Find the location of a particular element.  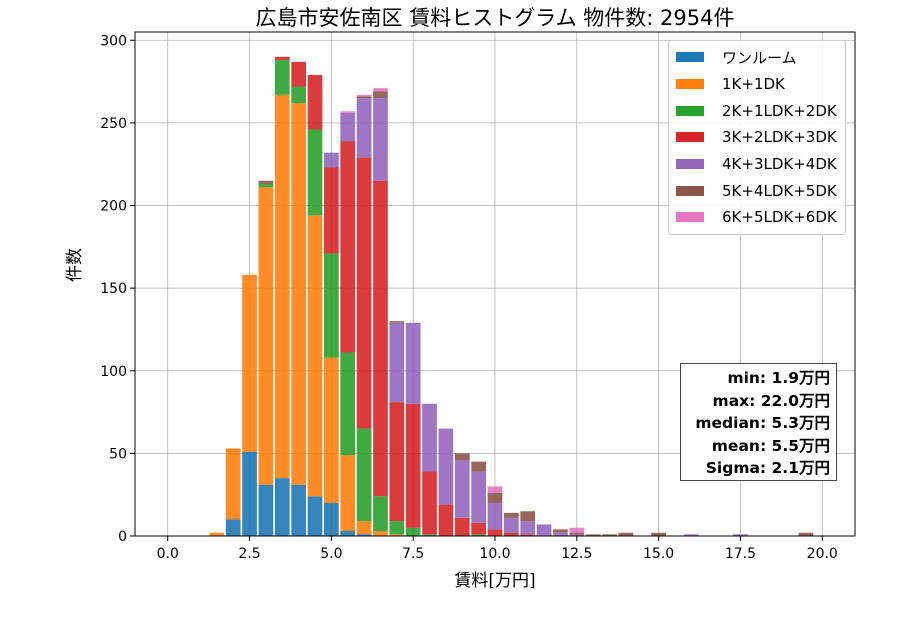

legend-item: 4K+3LDK+4DK is located at coordinates (757, 164).